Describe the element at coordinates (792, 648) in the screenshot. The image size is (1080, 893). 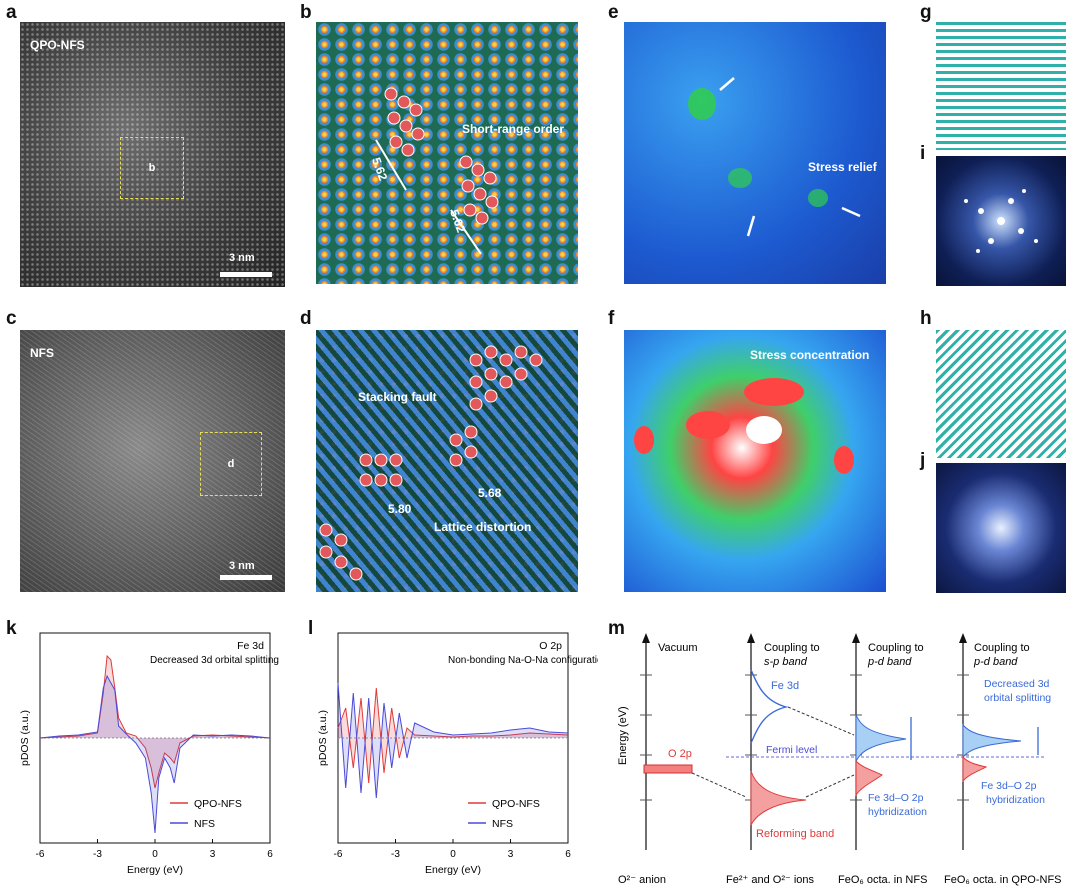
I see `column-header-2a: Coupling to` at that location.